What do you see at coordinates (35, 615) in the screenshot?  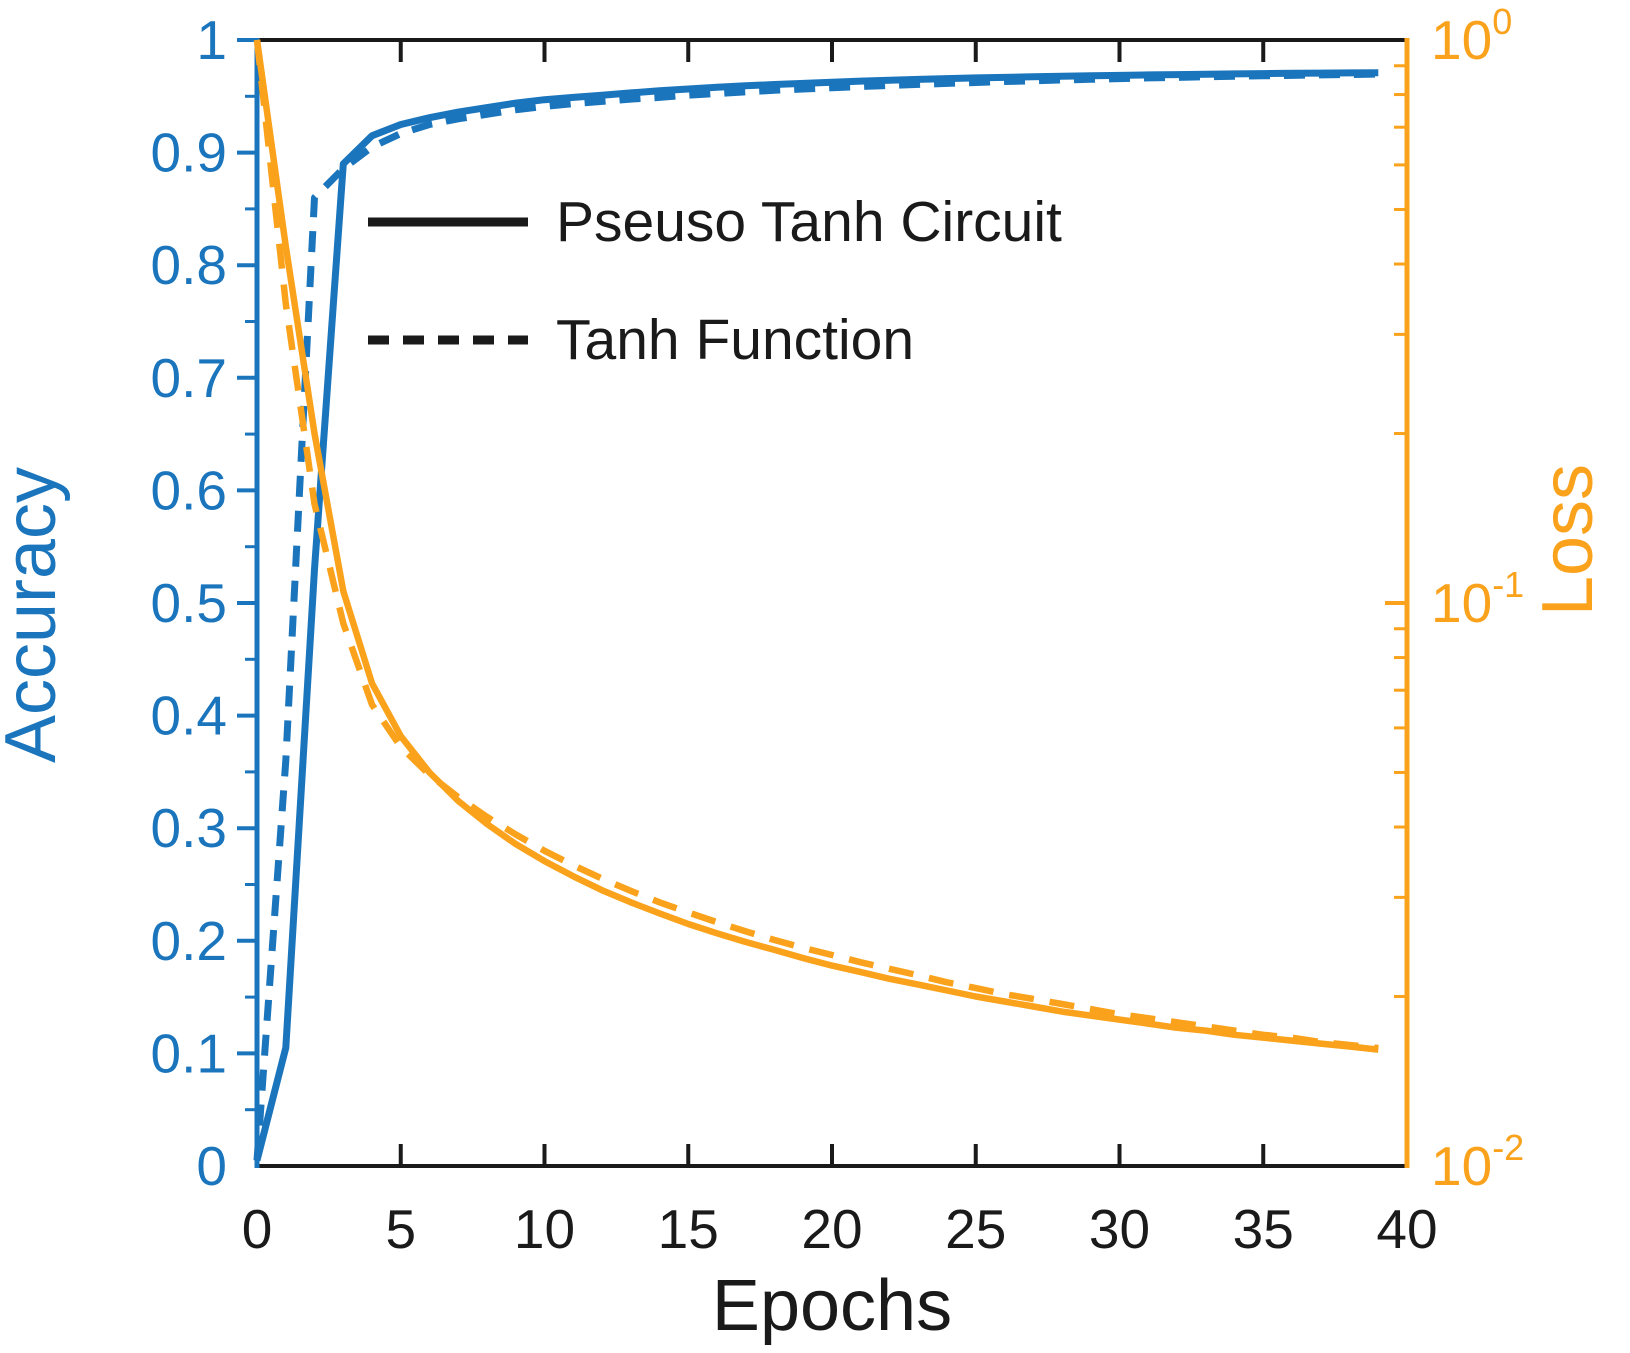 I see `left-axis-title: Accuracy` at bounding box center [35, 615].